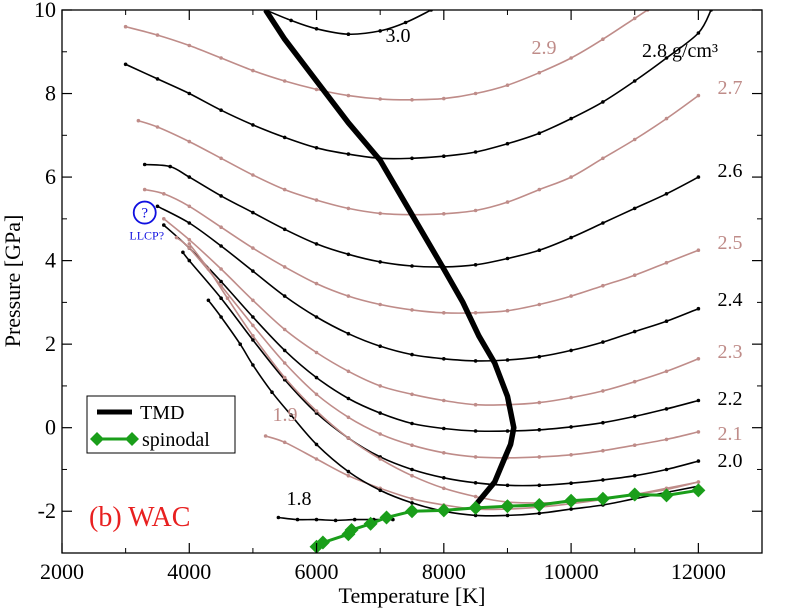 Image resolution: width=789 pixels, height=610 pixels. I want to click on isochore-label-9: 2.1, so click(730, 434).